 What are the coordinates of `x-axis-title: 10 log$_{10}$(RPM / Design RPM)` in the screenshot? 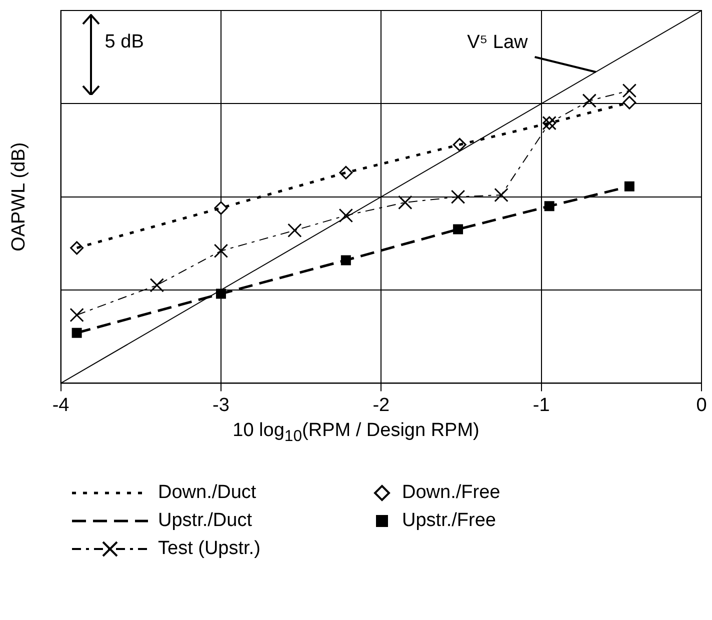 It's located at (356, 433).